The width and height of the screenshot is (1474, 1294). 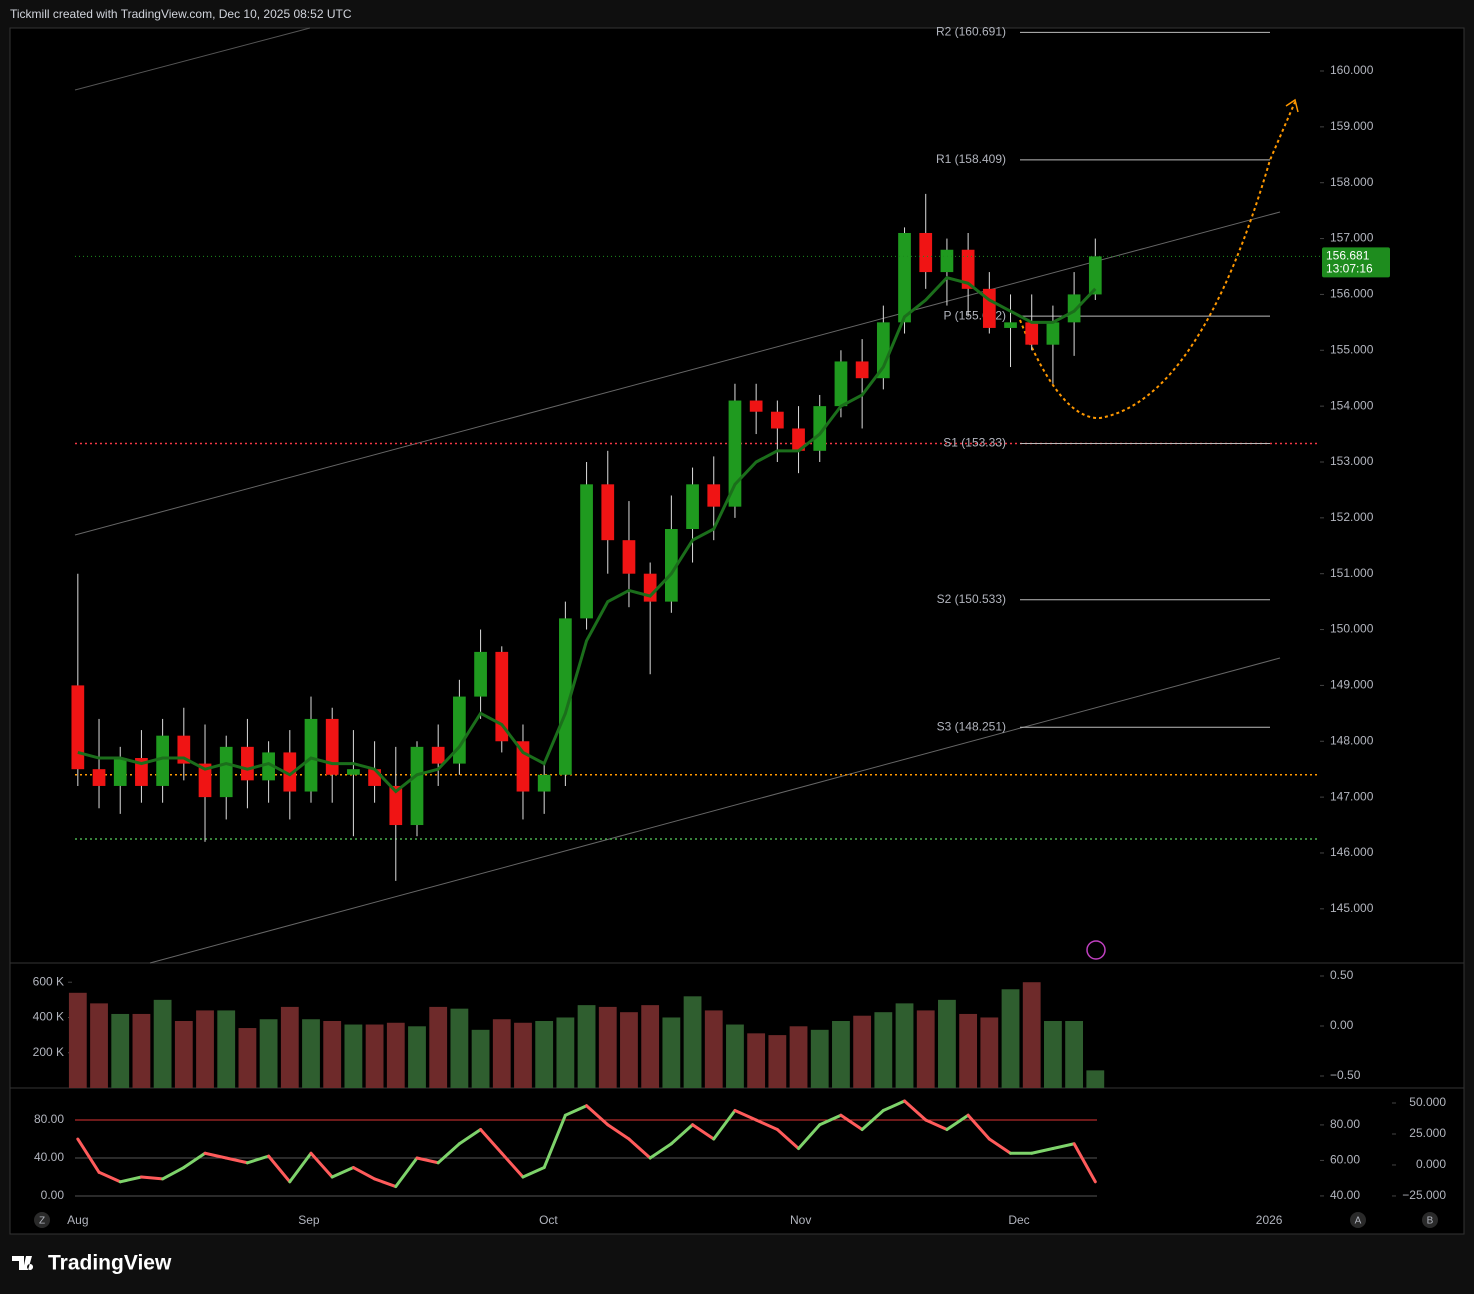 I want to click on event-icon, so click(x=1096, y=950).